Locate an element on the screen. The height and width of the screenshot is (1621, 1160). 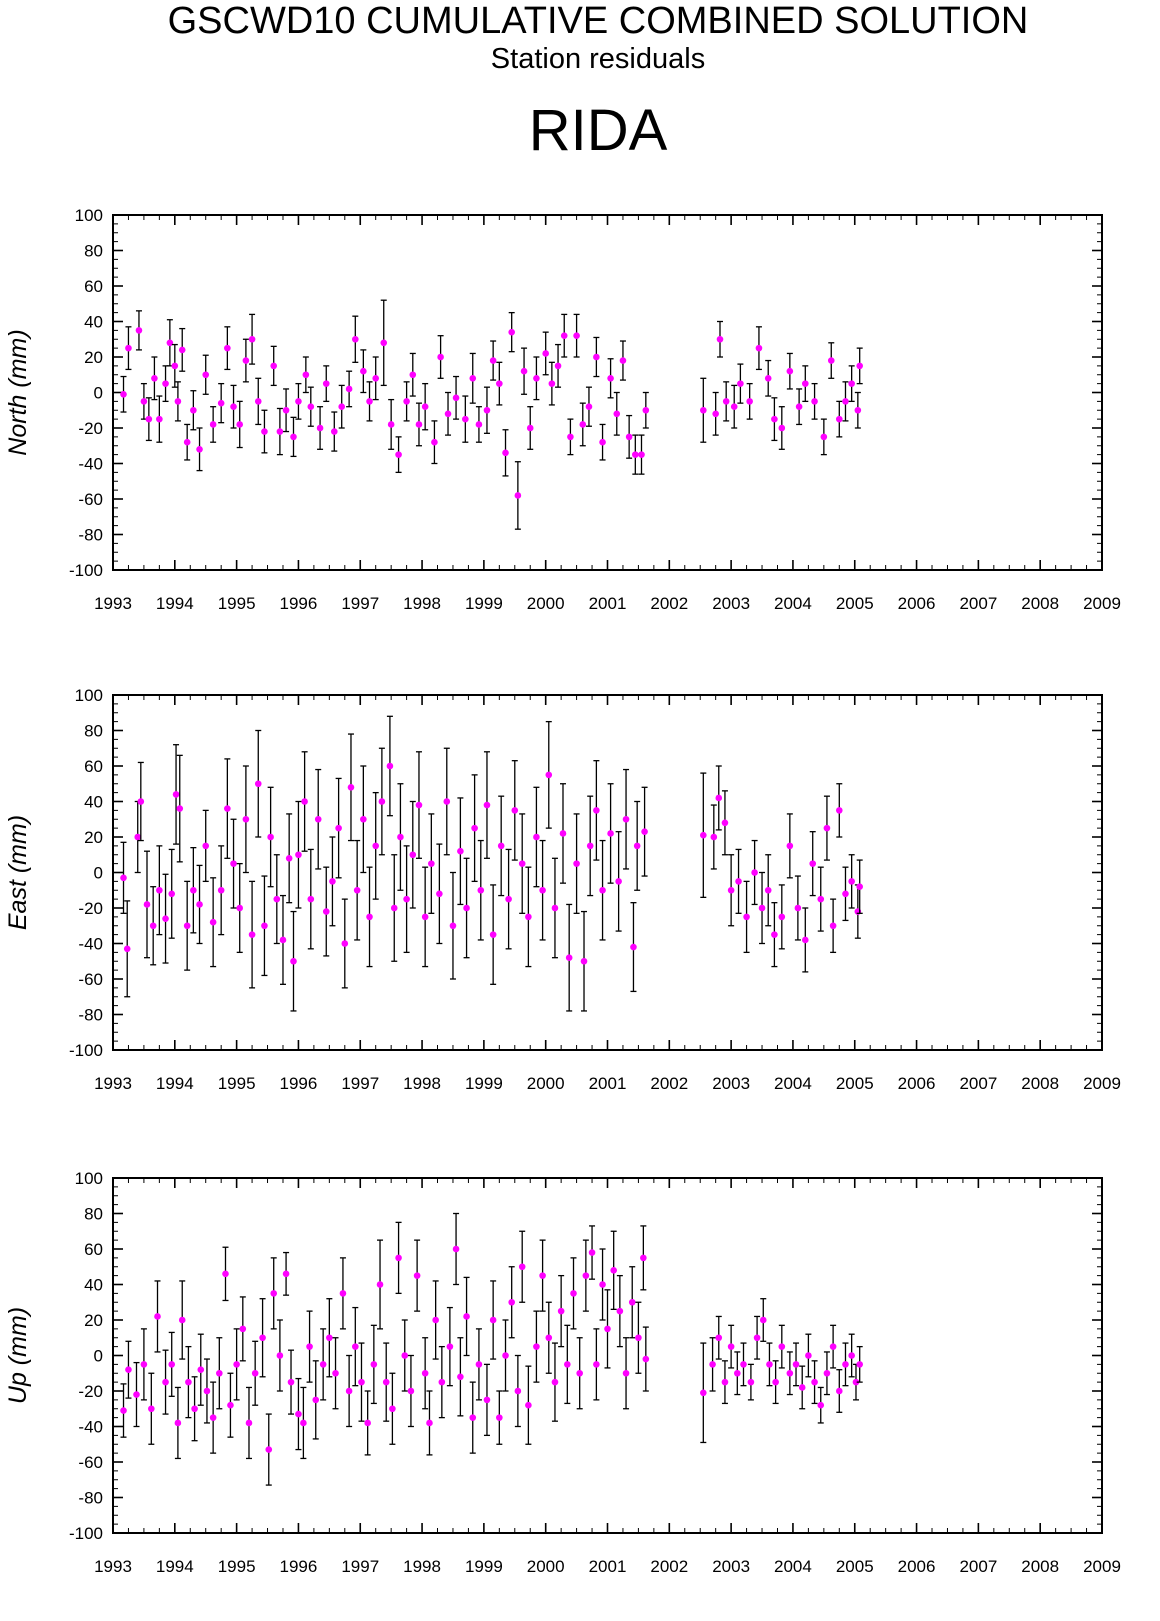
x-tick-label: 2000 is located at coordinates (546, 1566).